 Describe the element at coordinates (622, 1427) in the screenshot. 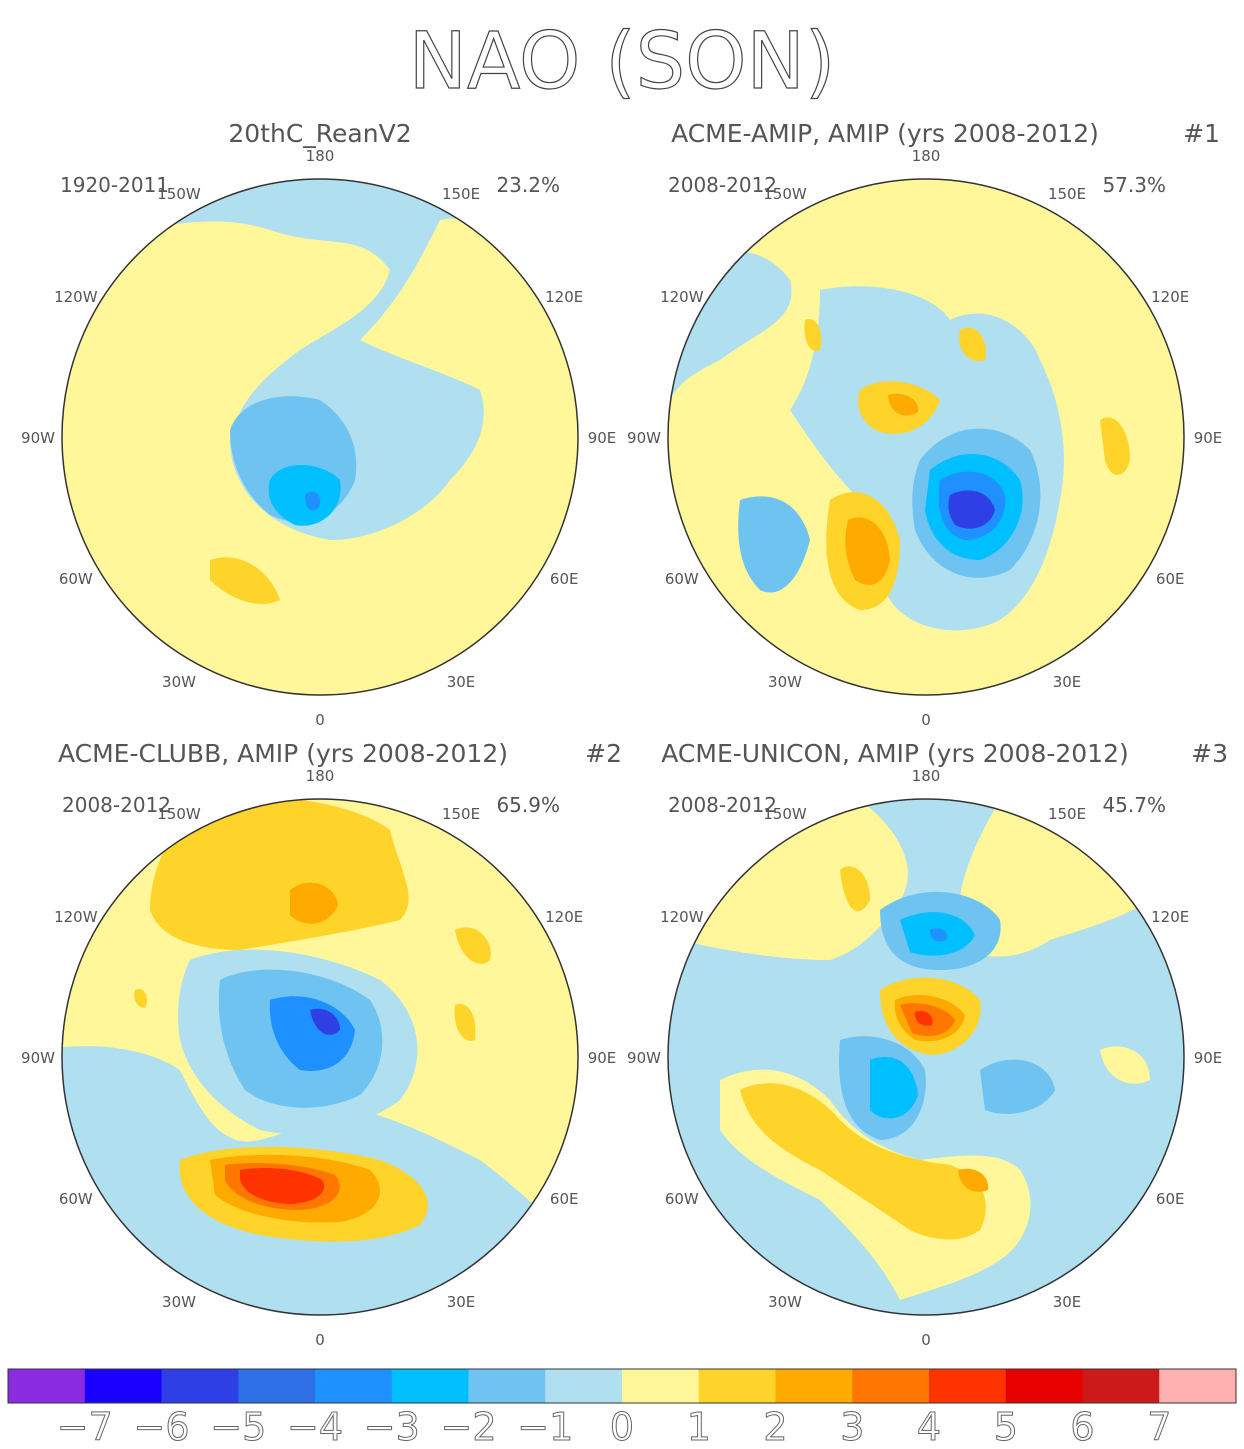

I see `colorbar-label: 0` at that location.